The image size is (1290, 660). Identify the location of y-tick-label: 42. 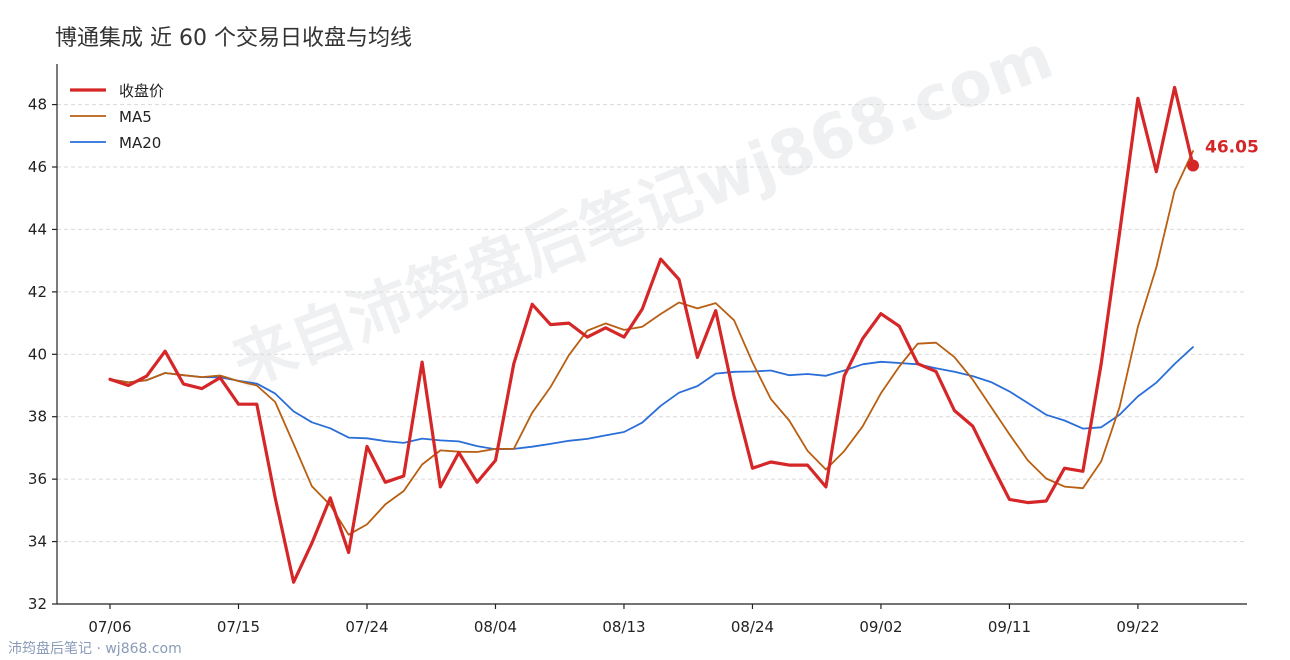
(37, 292).